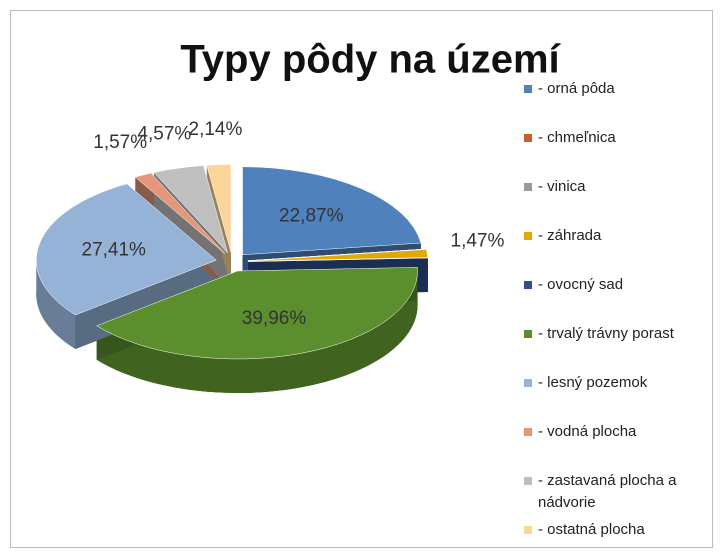  Describe the element at coordinates (587, 431) in the screenshot. I see `legend-label: - vodná plocha` at that location.